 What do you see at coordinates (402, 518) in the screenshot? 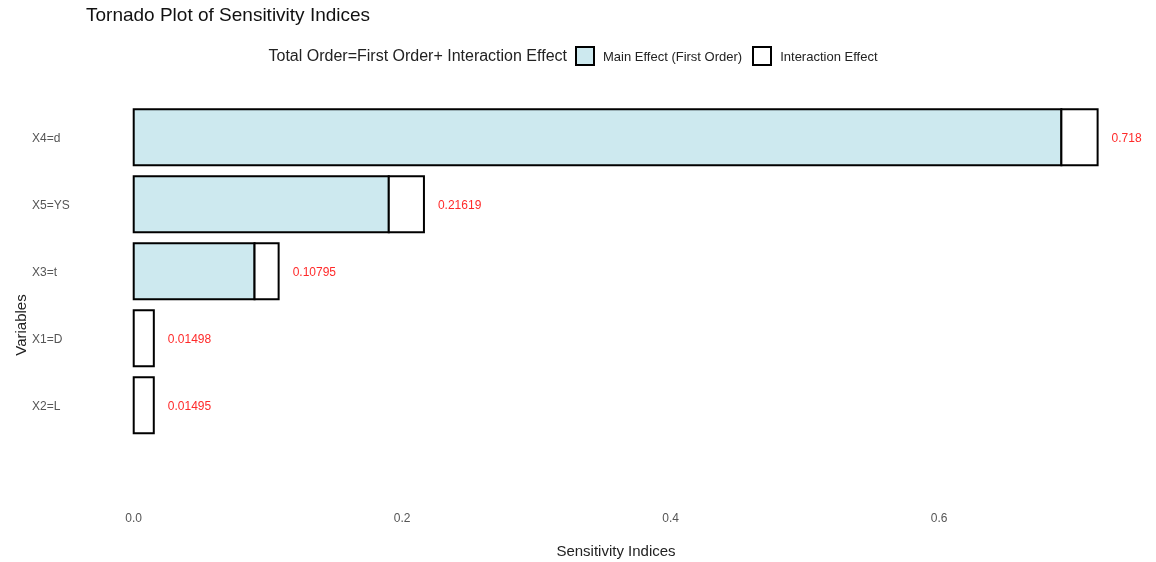
I see `x-tick-label: 0.2` at bounding box center [402, 518].